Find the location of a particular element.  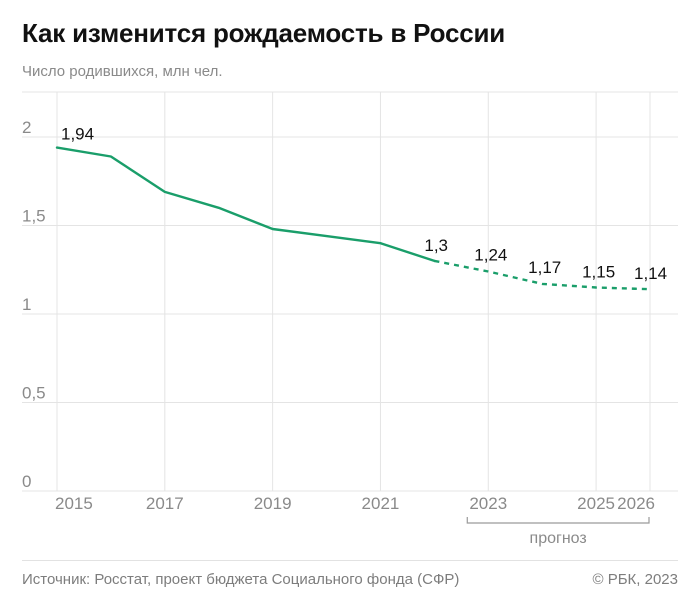

y-tick-label: 2 is located at coordinates (26, 127).